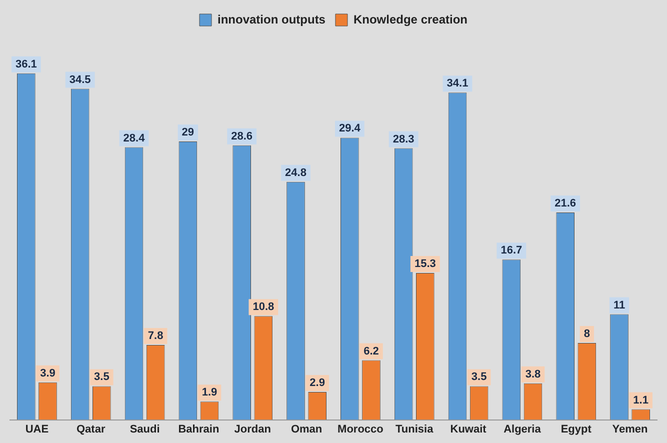 This screenshot has height=443, width=667. What do you see at coordinates (640, 400) in the screenshot?
I see `data-label: 1.1` at bounding box center [640, 400].